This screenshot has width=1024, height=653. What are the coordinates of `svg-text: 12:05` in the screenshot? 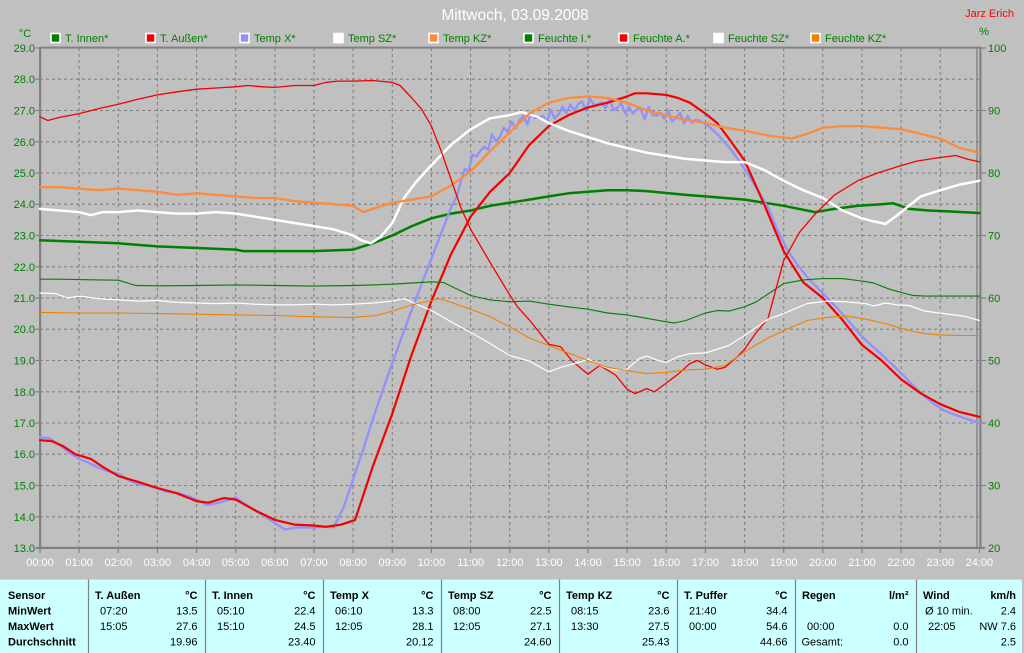 It's located at (467, 627).